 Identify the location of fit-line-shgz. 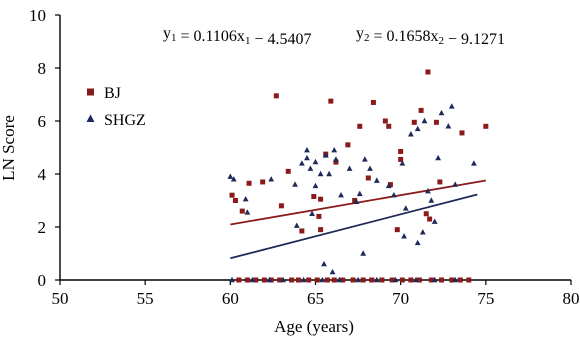
(354, 226).